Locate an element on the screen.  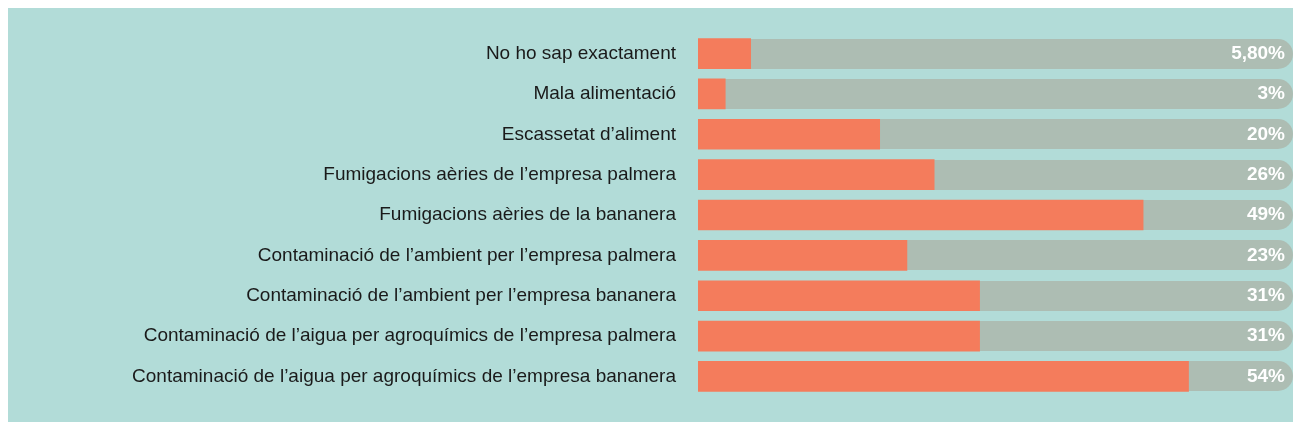
data-label: 54% is located at coordinates (1266, 375).